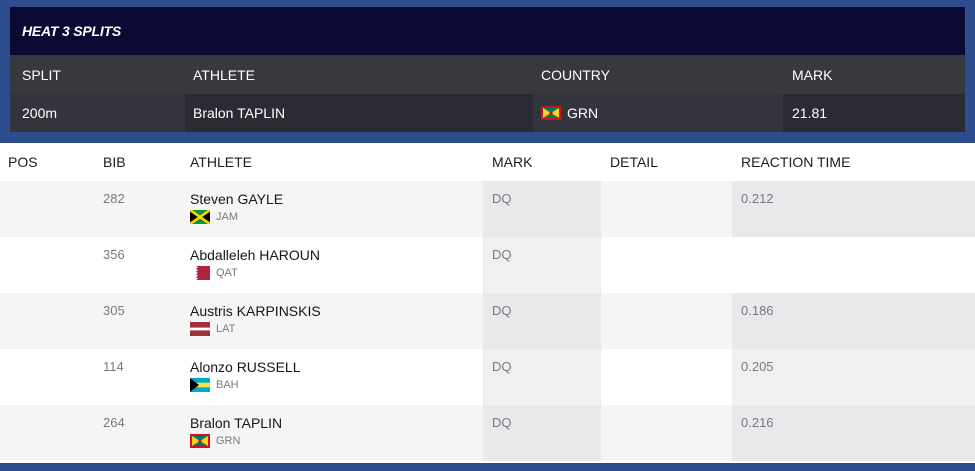  I want to click on row-reaction-time: 0.205, so click(757, 366).